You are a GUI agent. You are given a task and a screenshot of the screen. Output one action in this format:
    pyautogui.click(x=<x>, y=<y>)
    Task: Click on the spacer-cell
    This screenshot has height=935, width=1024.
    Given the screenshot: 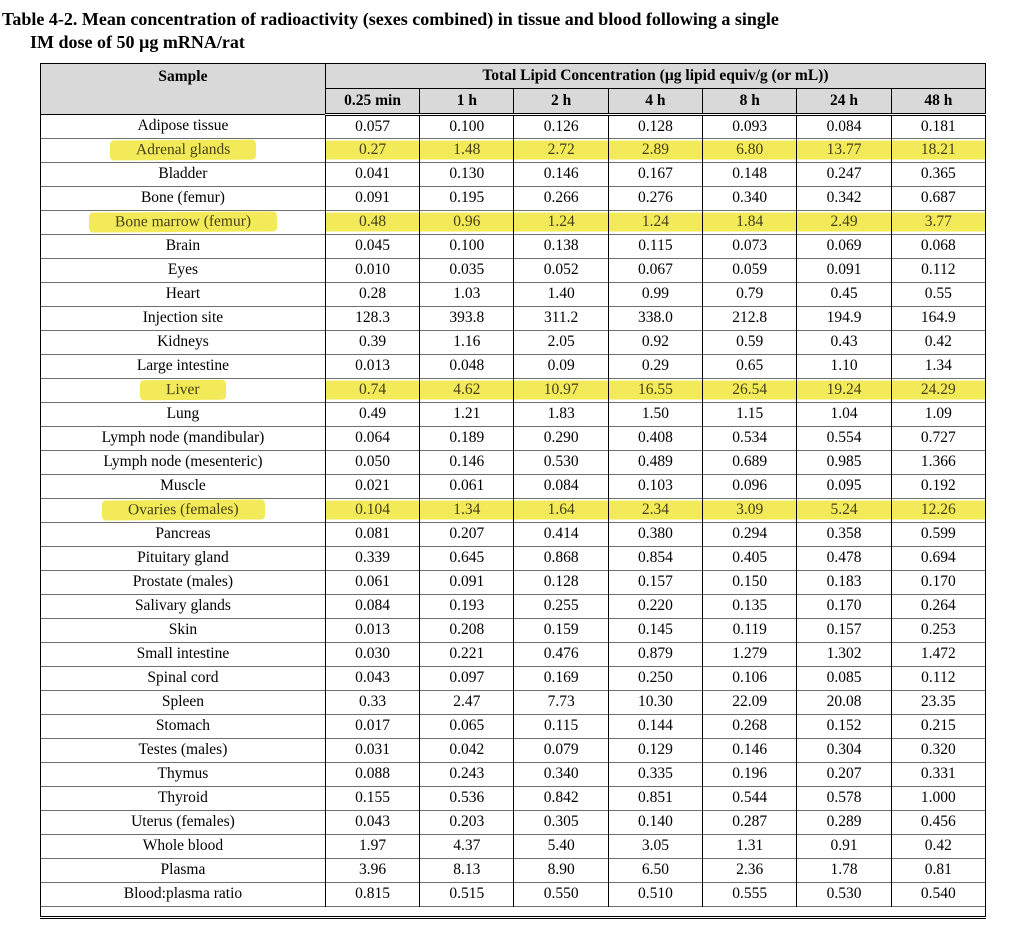 What is the action you would take?
    pyautogui.click(x=513, y=911)
    